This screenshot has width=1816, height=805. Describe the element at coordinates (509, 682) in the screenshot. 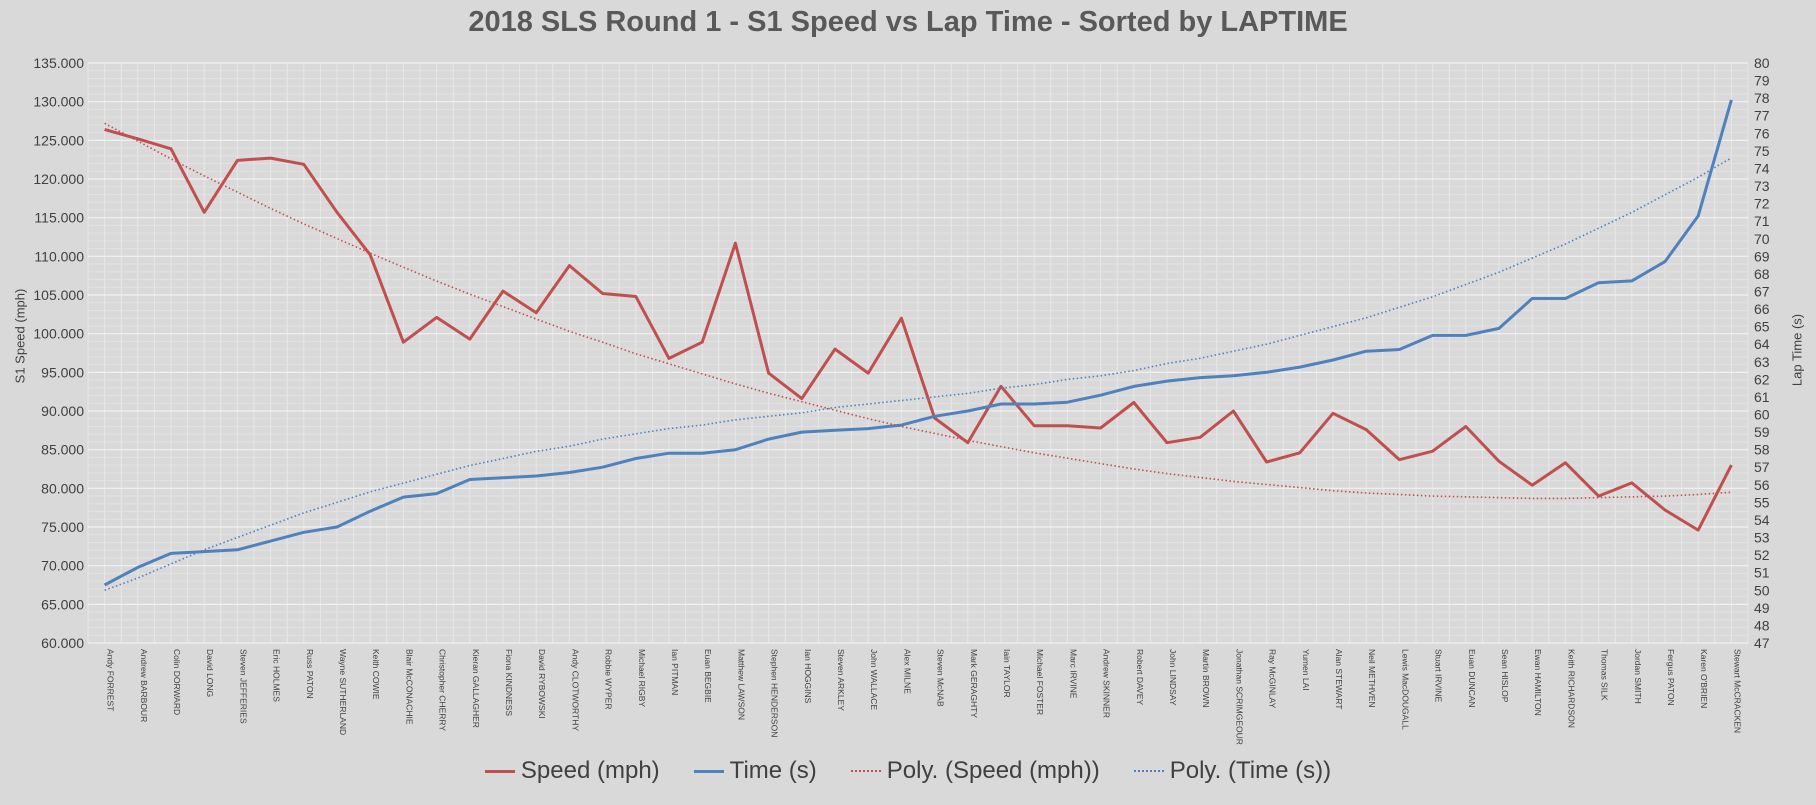

I see `x-tick-label: Fiona KINDNESS` at that location.